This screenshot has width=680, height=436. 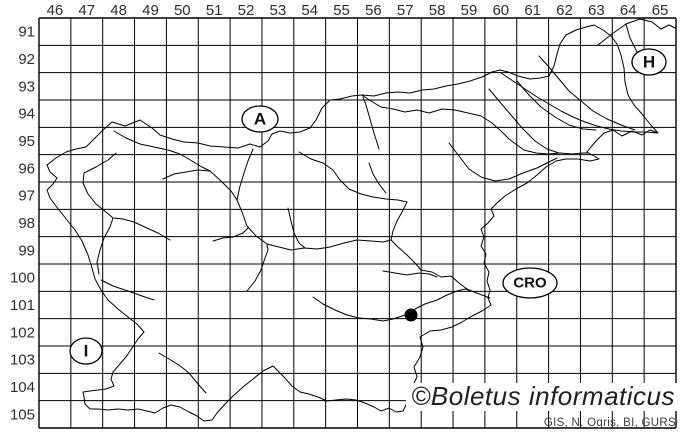 I want to click on country-label-I: I, so click(x=86, y=351).